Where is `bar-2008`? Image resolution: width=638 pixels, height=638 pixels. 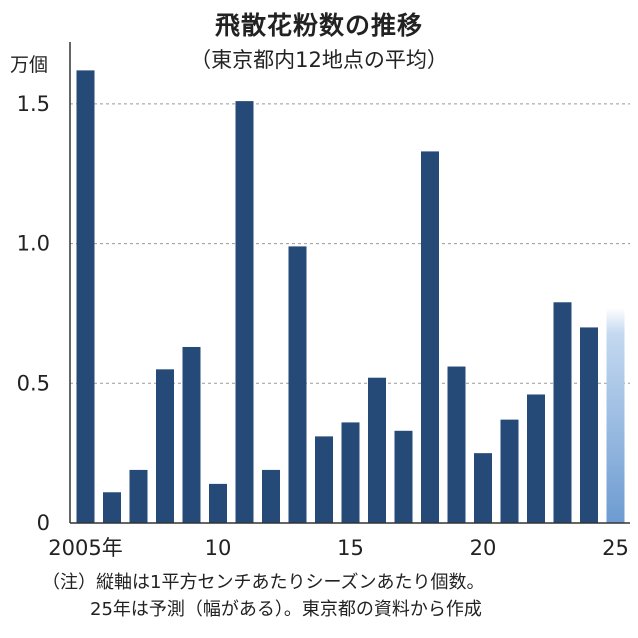 bar-2008 is located at coordinates (165, 446).